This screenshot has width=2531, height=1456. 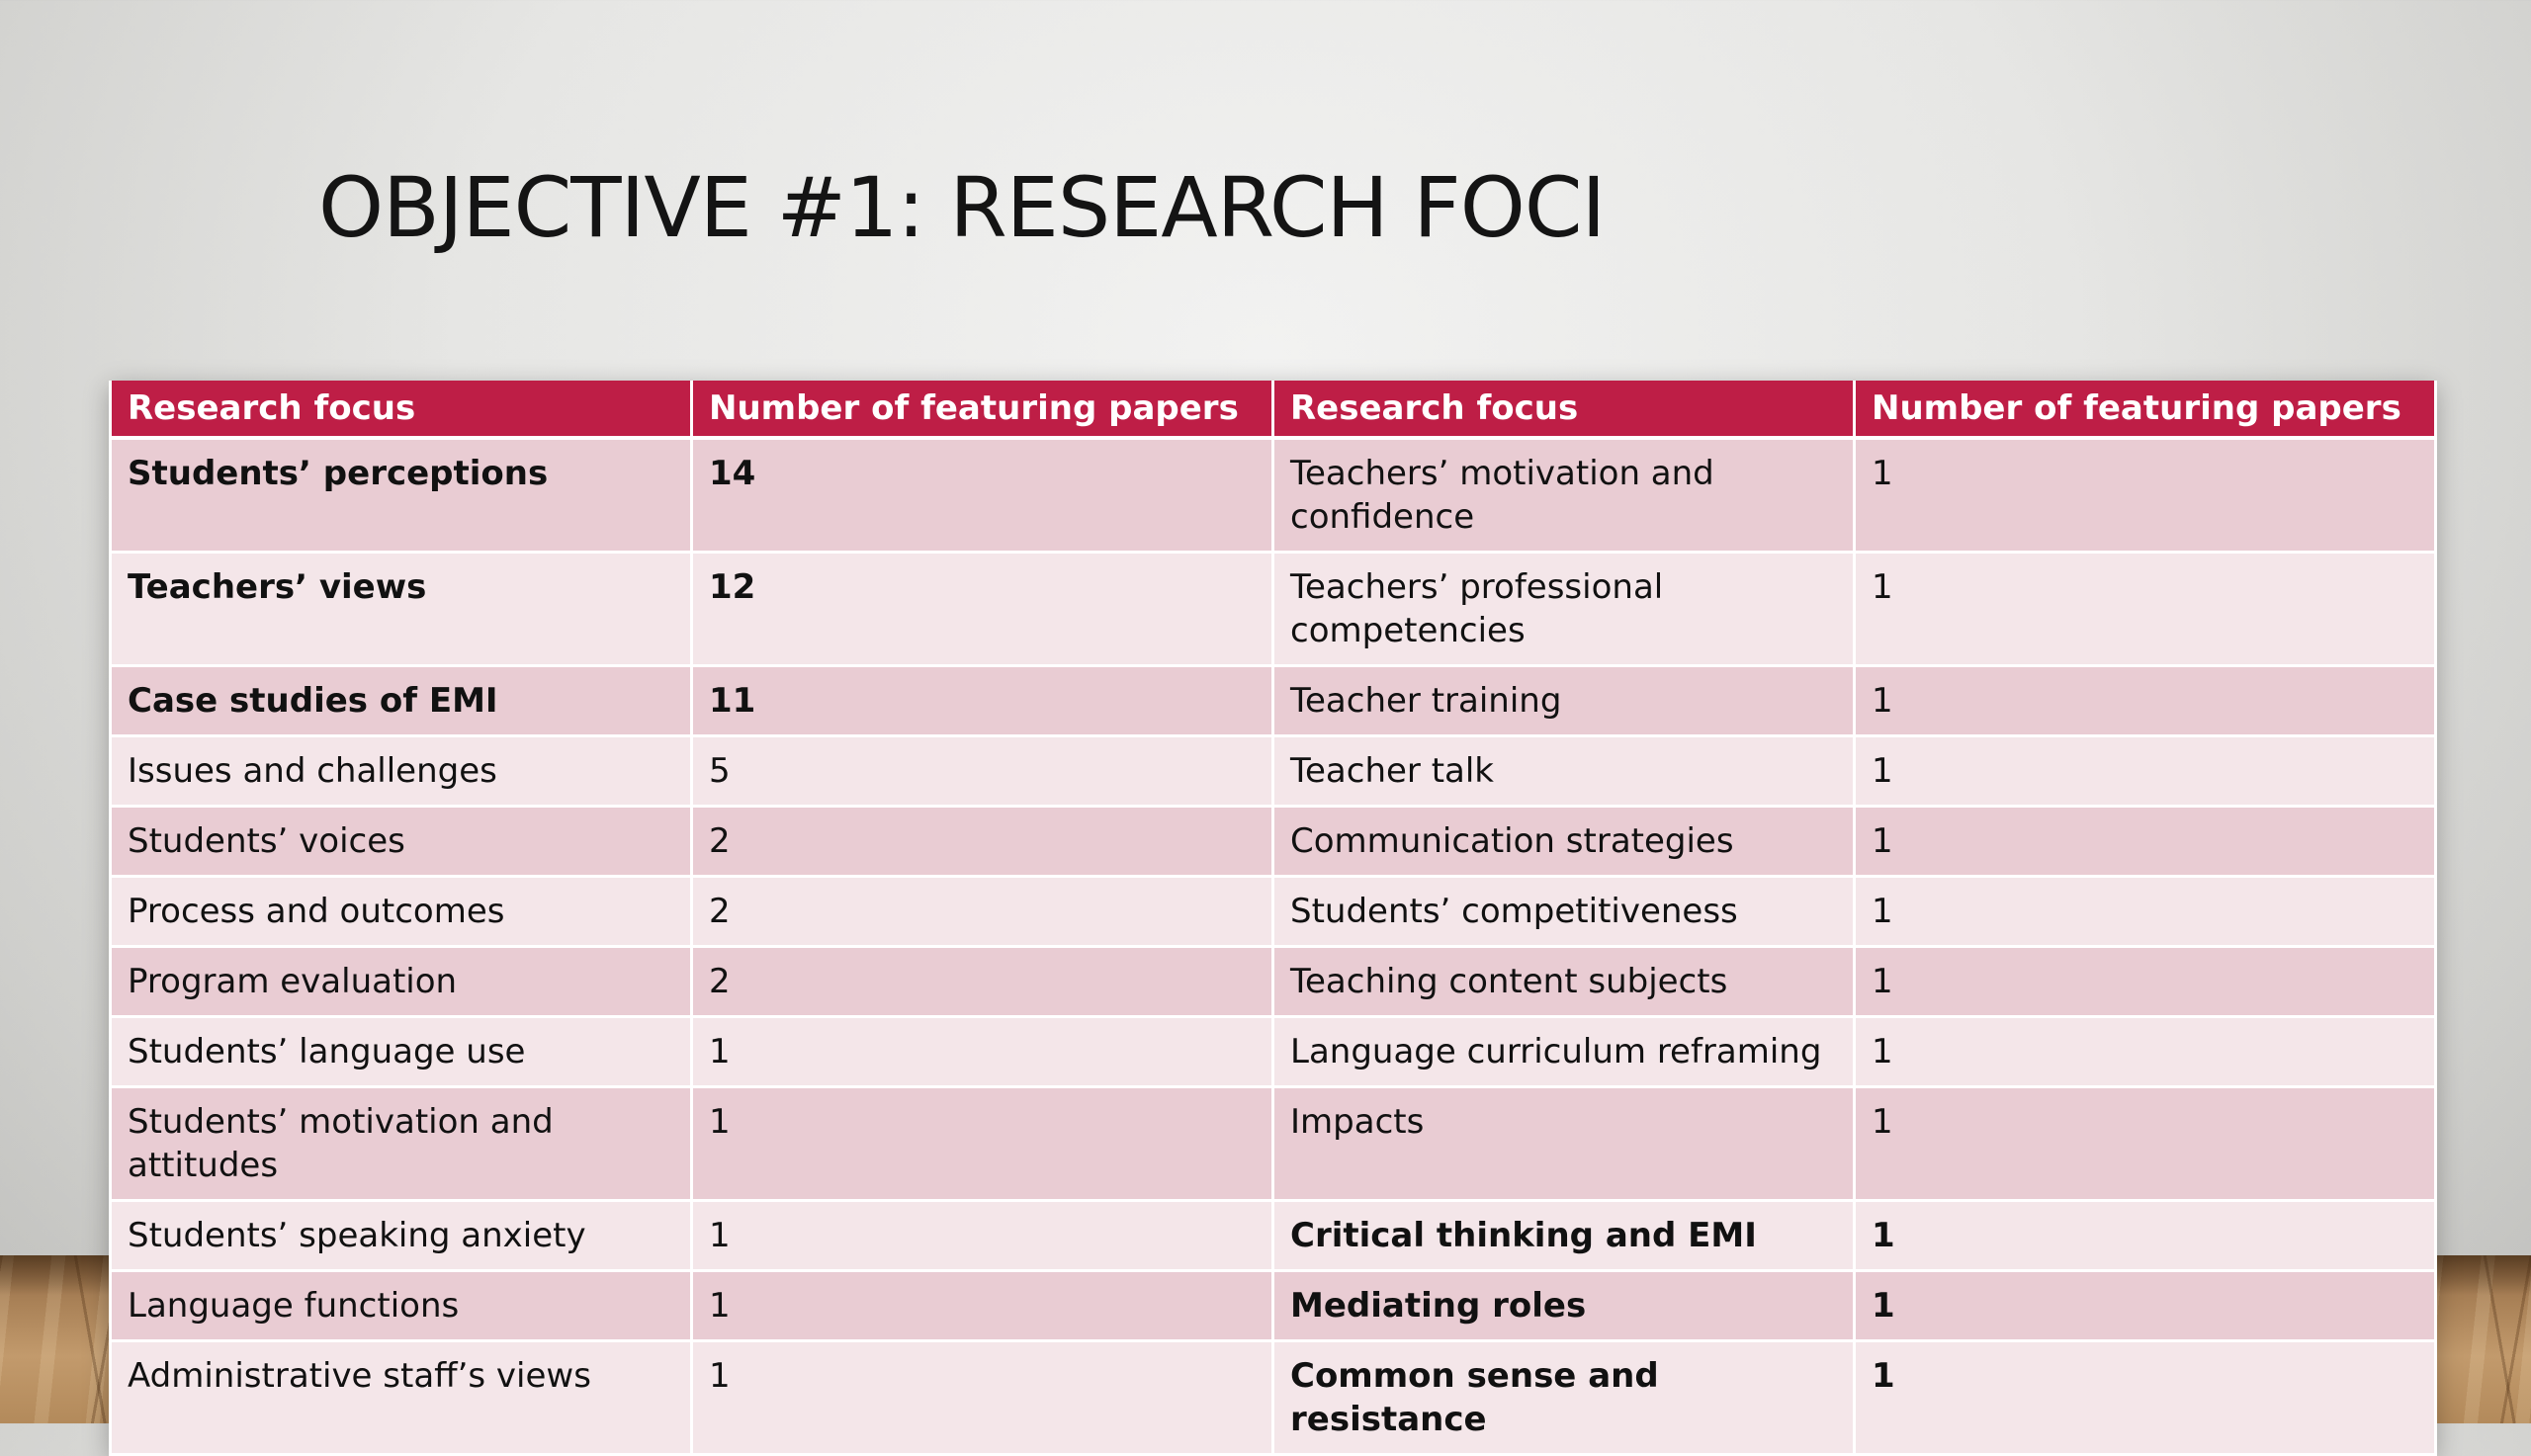 I want to click on research-focus-cell: Process and outcomes, so click(x=401, y=912).